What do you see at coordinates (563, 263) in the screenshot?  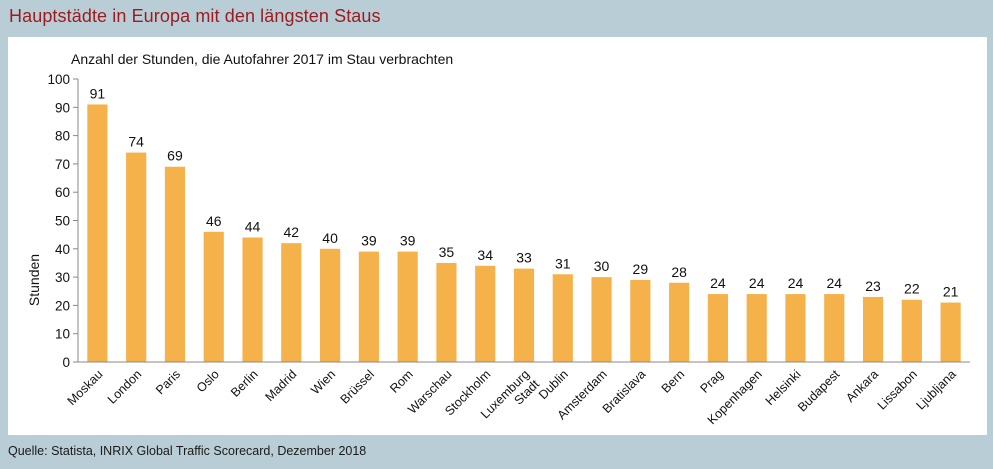 I see `value-label: 31` at bounding box center [563, 263].